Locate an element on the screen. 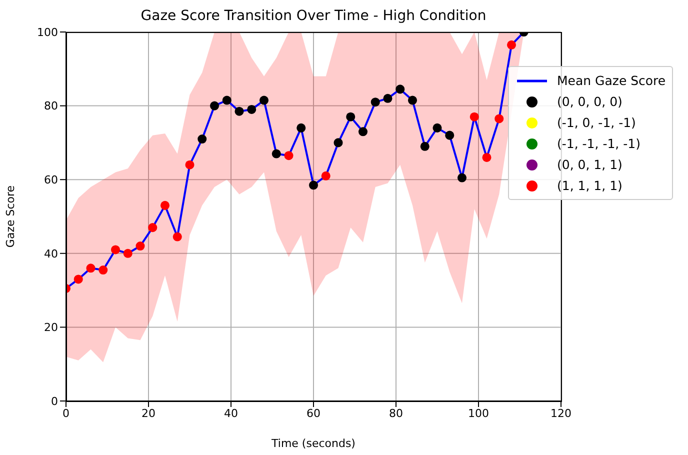 Image resolution: width=688 pixels, height=455 pixels. legend-label: (1, 1, 1, 1) is located at coordinates (589, 185).